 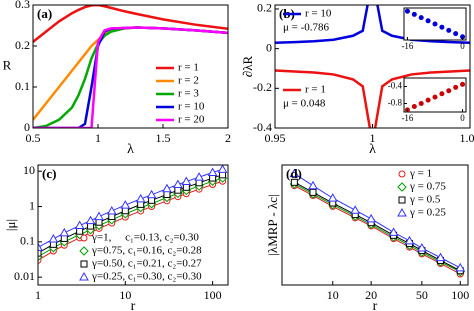 I want to click on legend-label: γ=0.50, c₁=0.21, c₂=0.27, so click(x=146, y=264).